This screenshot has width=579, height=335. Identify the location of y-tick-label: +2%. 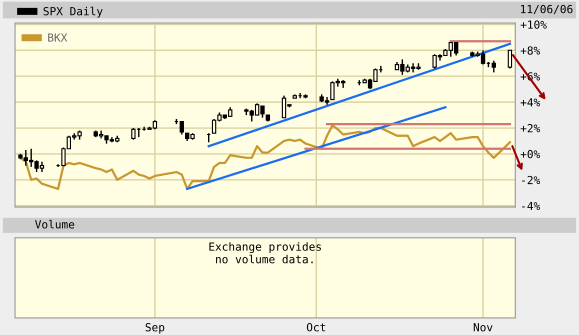
(530, 128).